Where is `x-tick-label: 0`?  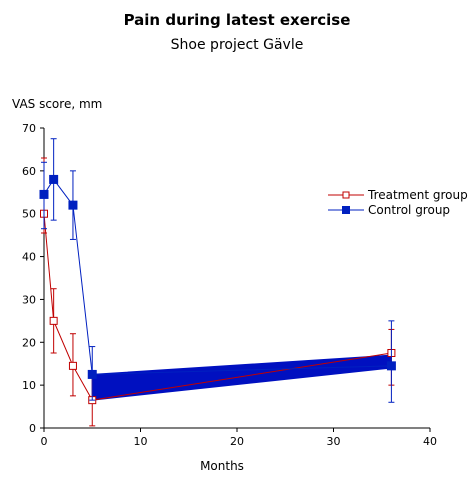 x-tick-label: 0 is located at coordinates (44, 441).